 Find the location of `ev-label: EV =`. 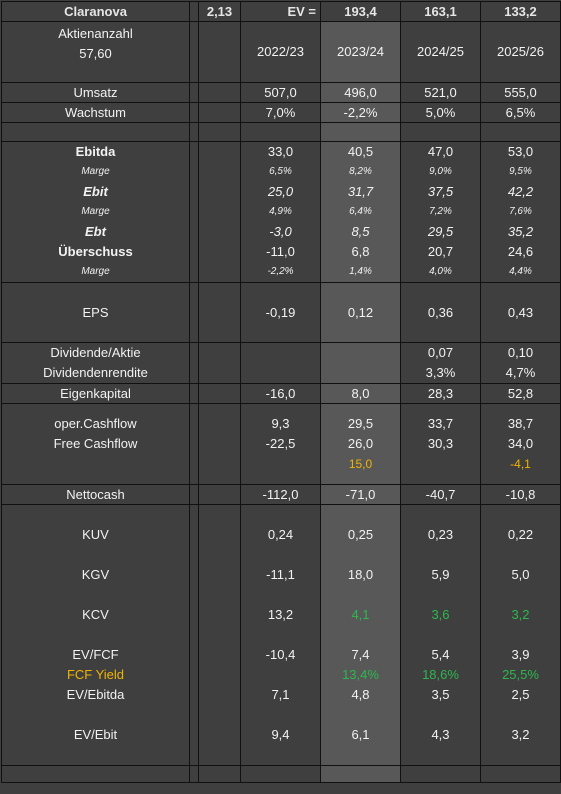

ev-label: EV = is located at coordinates (280, 11).